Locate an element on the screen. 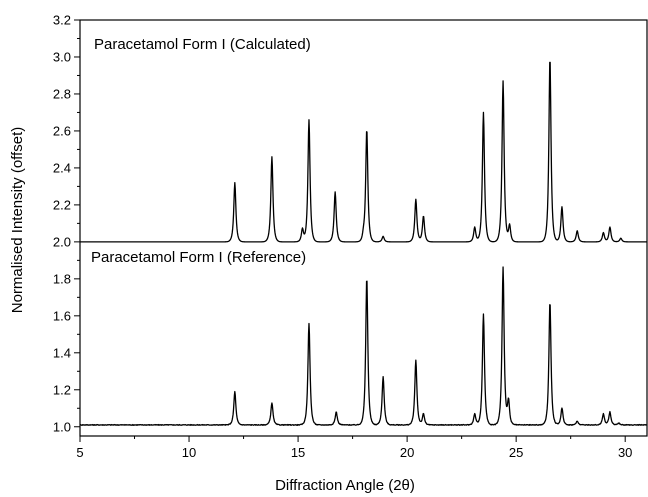 The image size is (648, 497). x-axis-title: Diffraction Angle (2θ) is located at coordinates (345, 485).